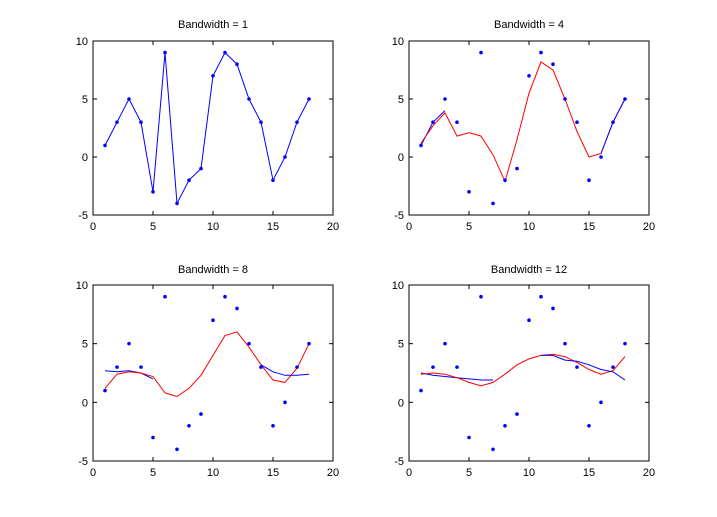 This screenshot has width=717, height=517. Describe the element at coordinates (213, 25) in the screenshot. I see `subplot-title: Bandwidth = 1` at that location.